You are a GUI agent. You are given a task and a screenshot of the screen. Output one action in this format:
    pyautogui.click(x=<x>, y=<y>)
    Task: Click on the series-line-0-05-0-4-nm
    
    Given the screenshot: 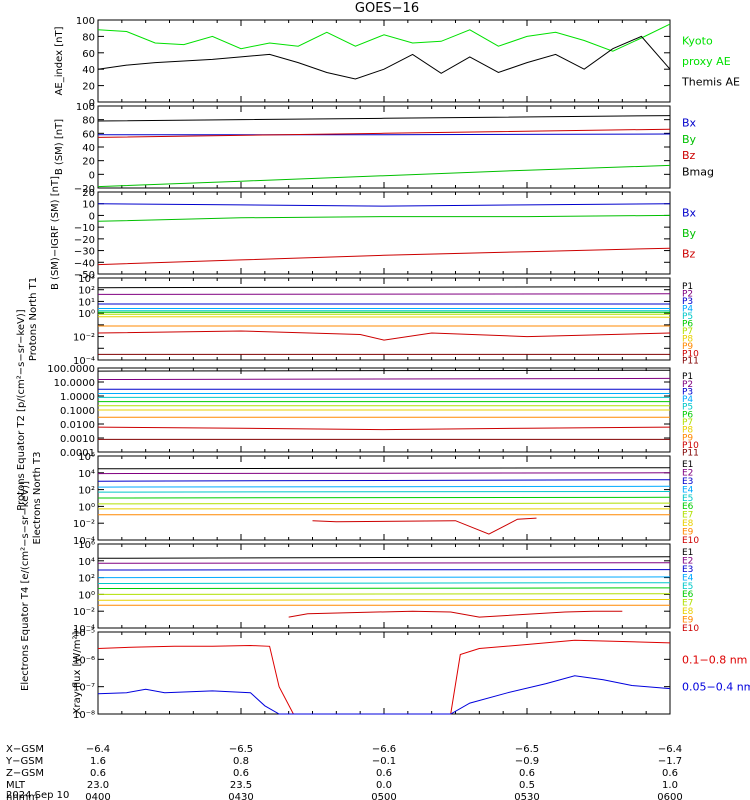 What is the action you would take?
    pyautogui.click(x=384, y=695)
    